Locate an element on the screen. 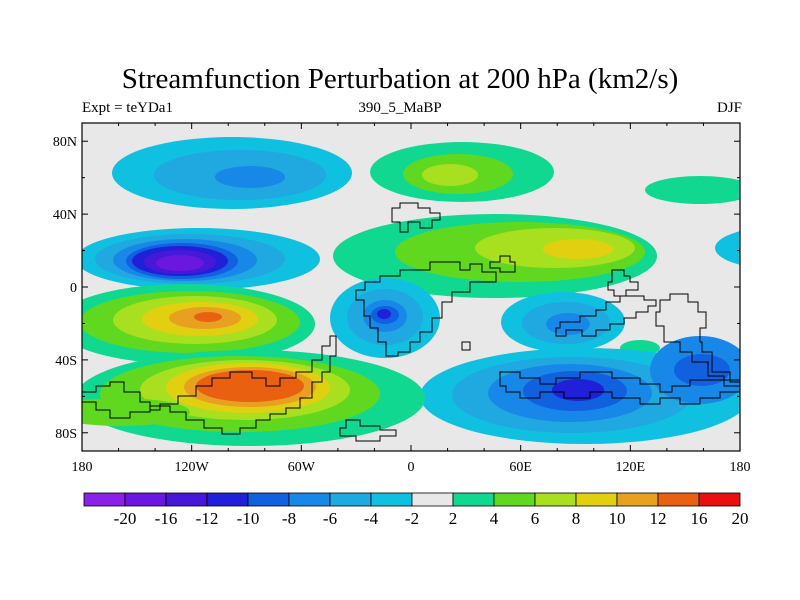  colorbar-label: -20 is located at coordinates (125, 518).